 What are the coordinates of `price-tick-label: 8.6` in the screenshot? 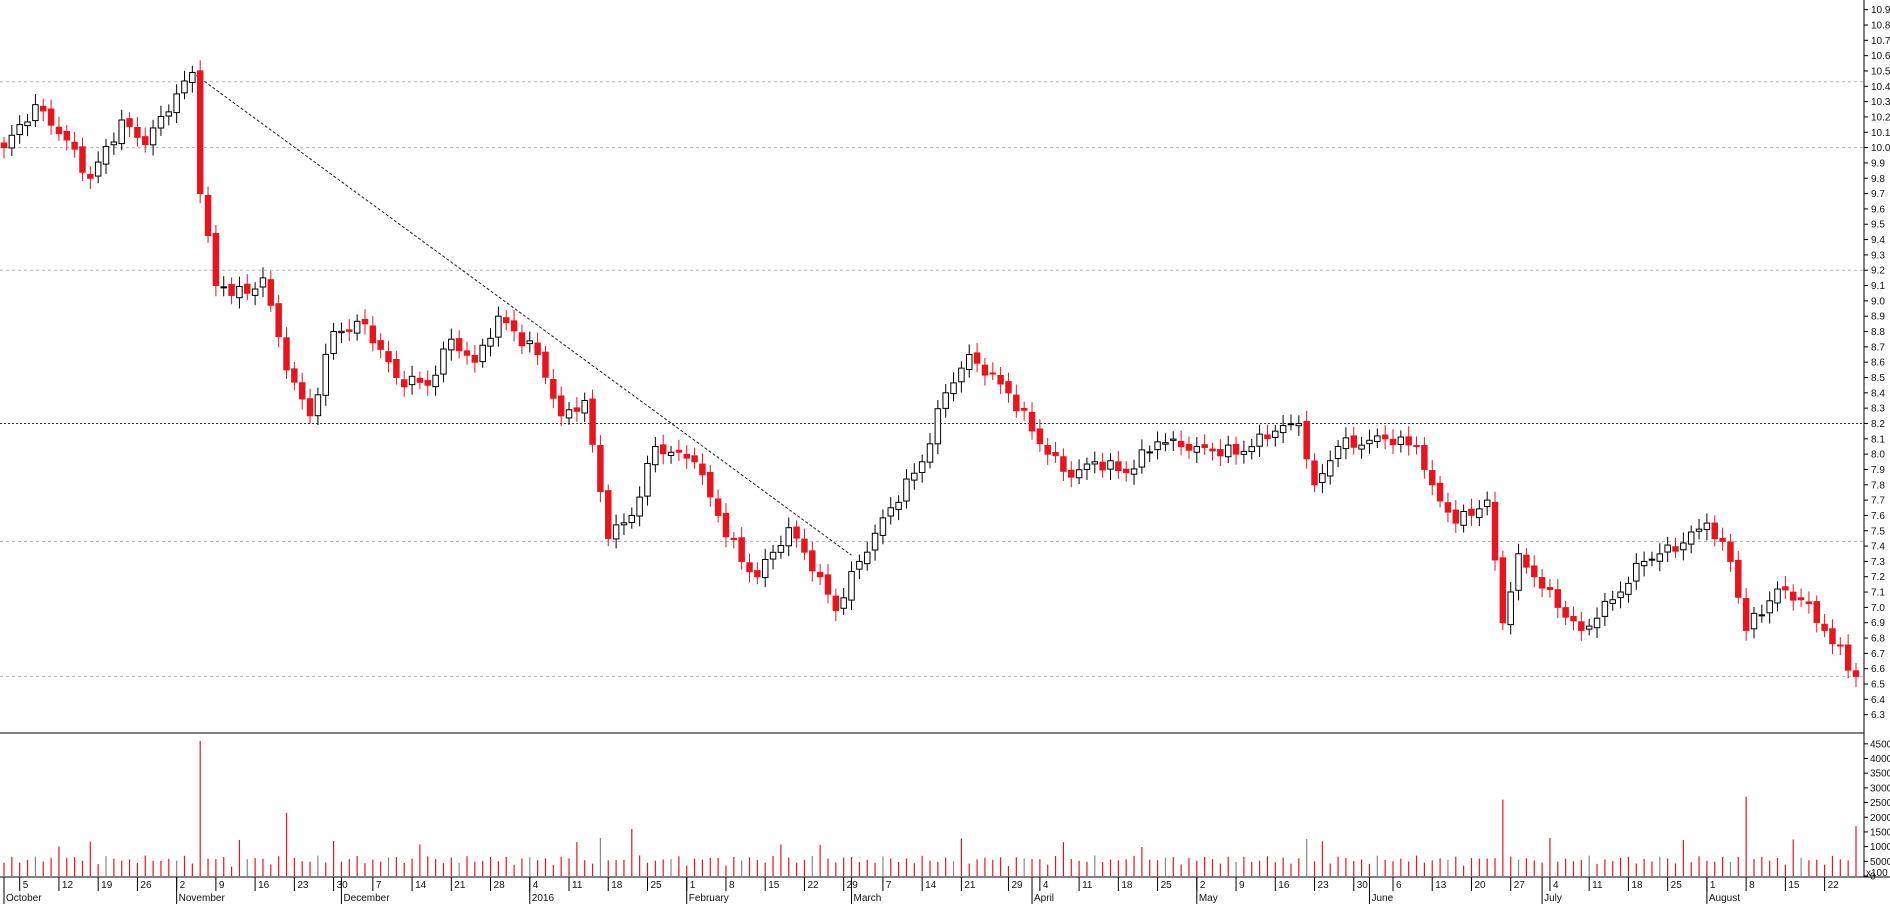 It's located at (1878, 363).